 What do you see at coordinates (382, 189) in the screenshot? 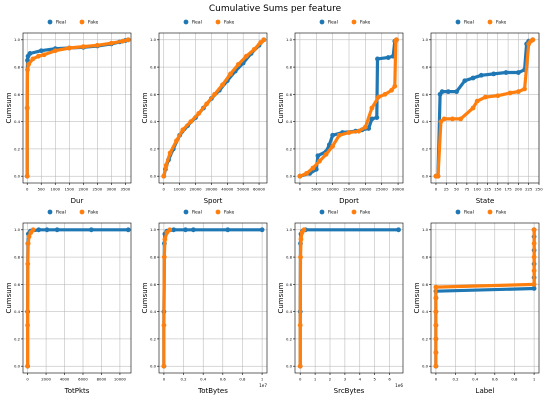
I see `x-tick-label: 25000` at bounding box center [382, 189].